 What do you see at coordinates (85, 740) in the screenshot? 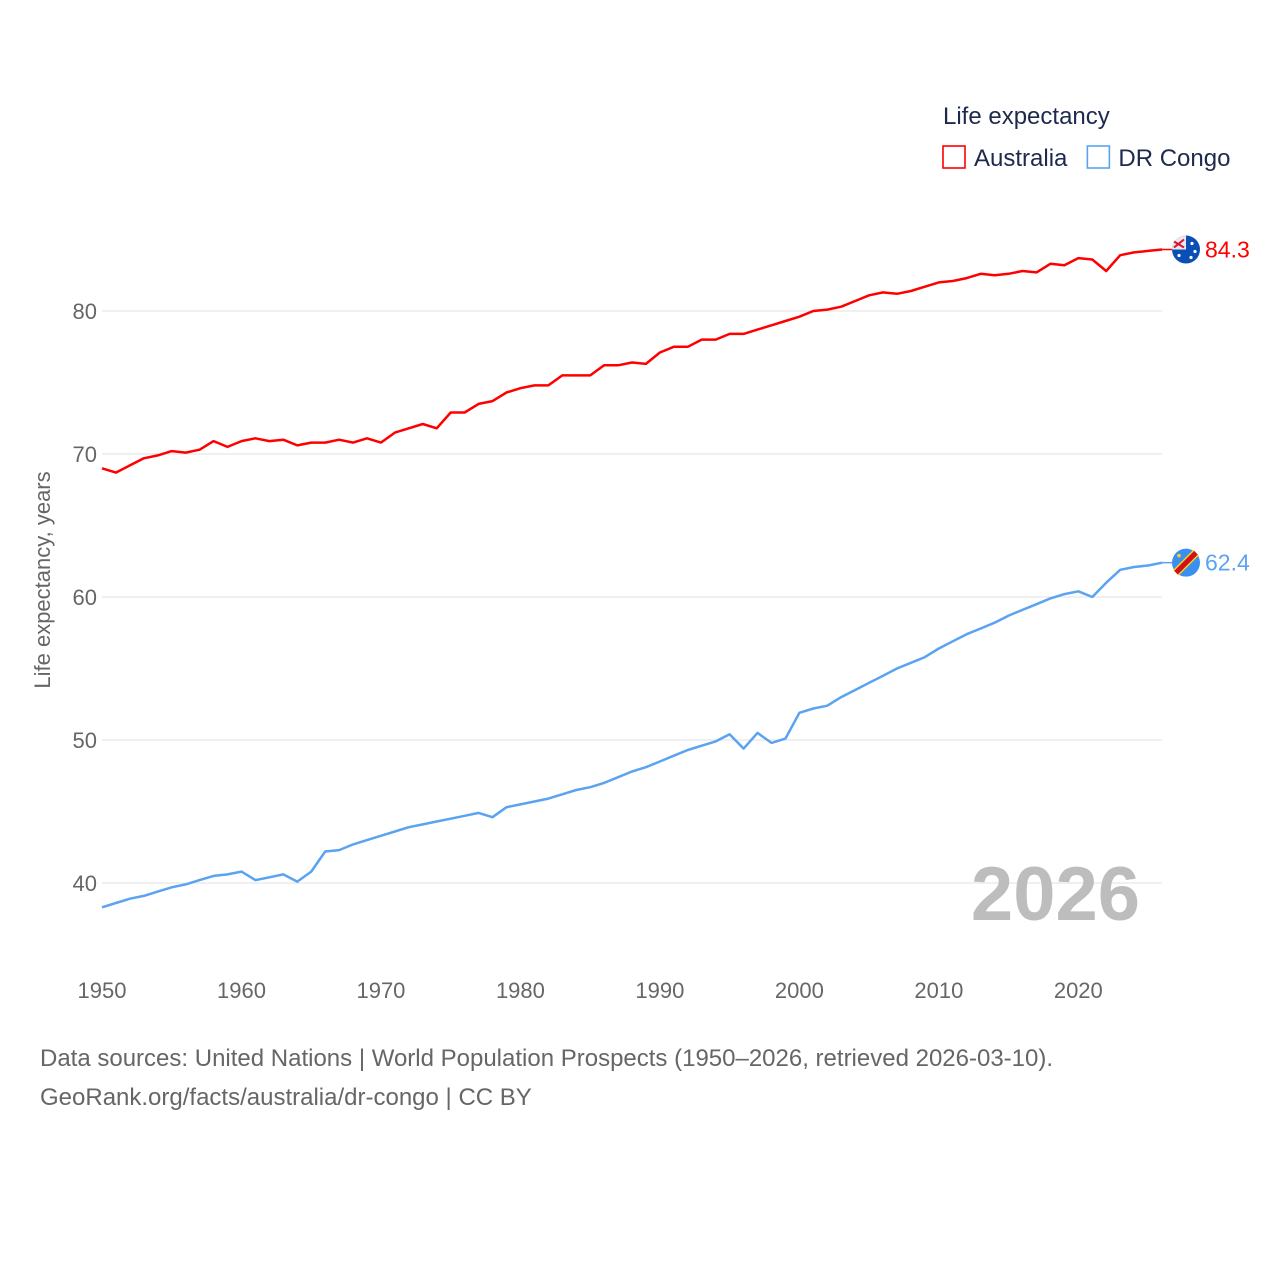
I see `y-tick-label: 50` at bounding box center [85, 740].